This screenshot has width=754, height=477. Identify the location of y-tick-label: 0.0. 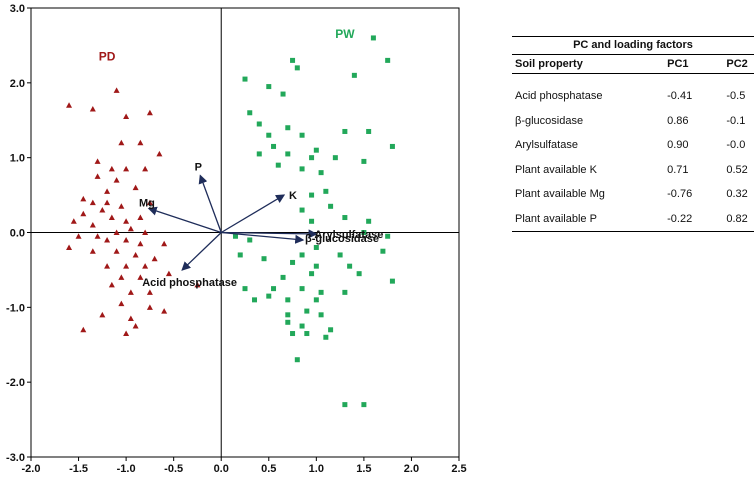
(17, 234).